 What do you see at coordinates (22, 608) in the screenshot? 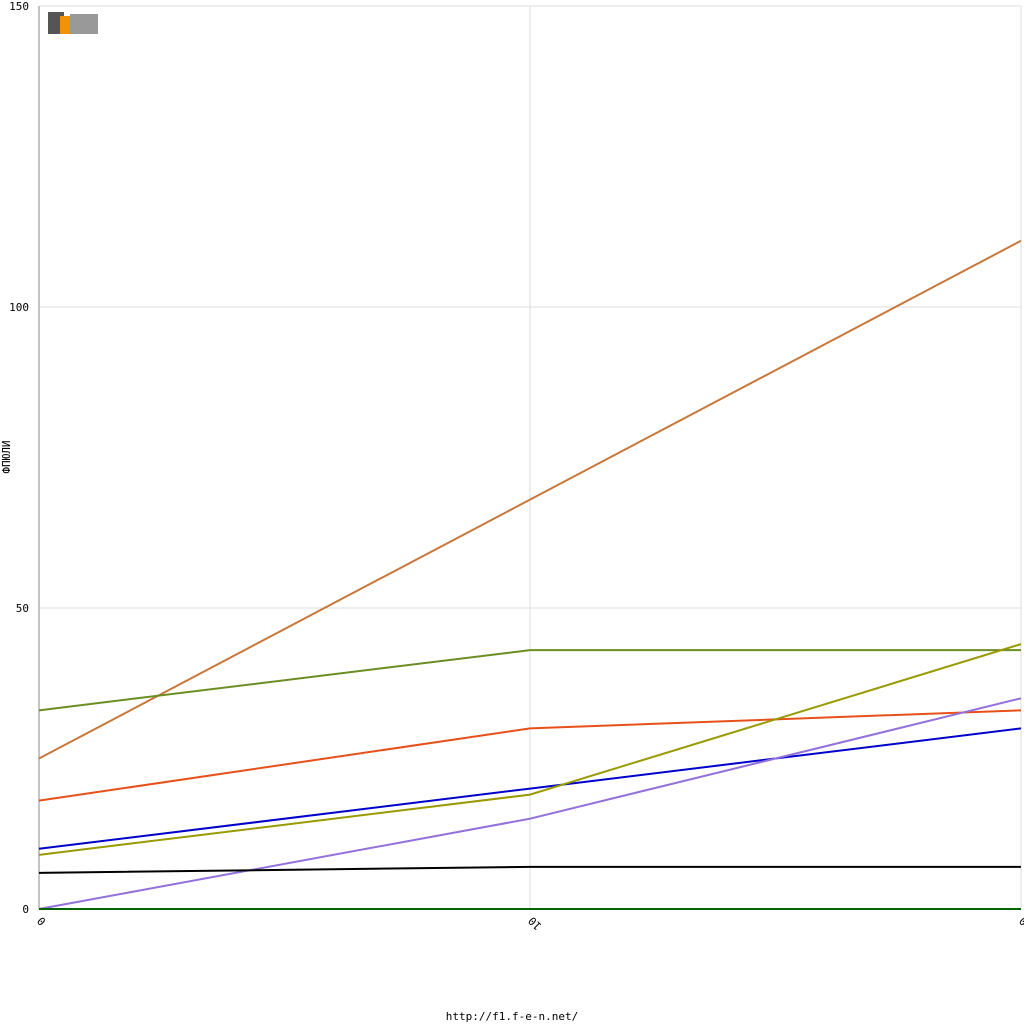
I see `y-tick-label: 50` at bounding box center [22, 608].